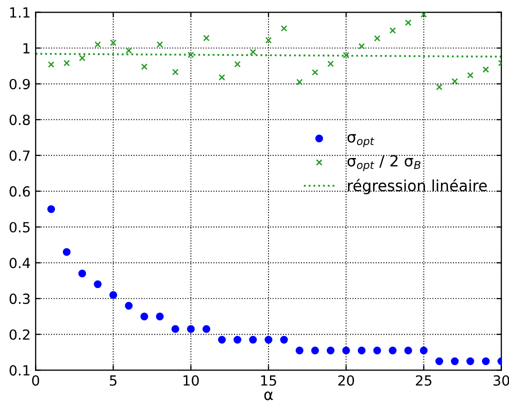  I want to click on y-tick-label: 0.2, so click(20, 334).